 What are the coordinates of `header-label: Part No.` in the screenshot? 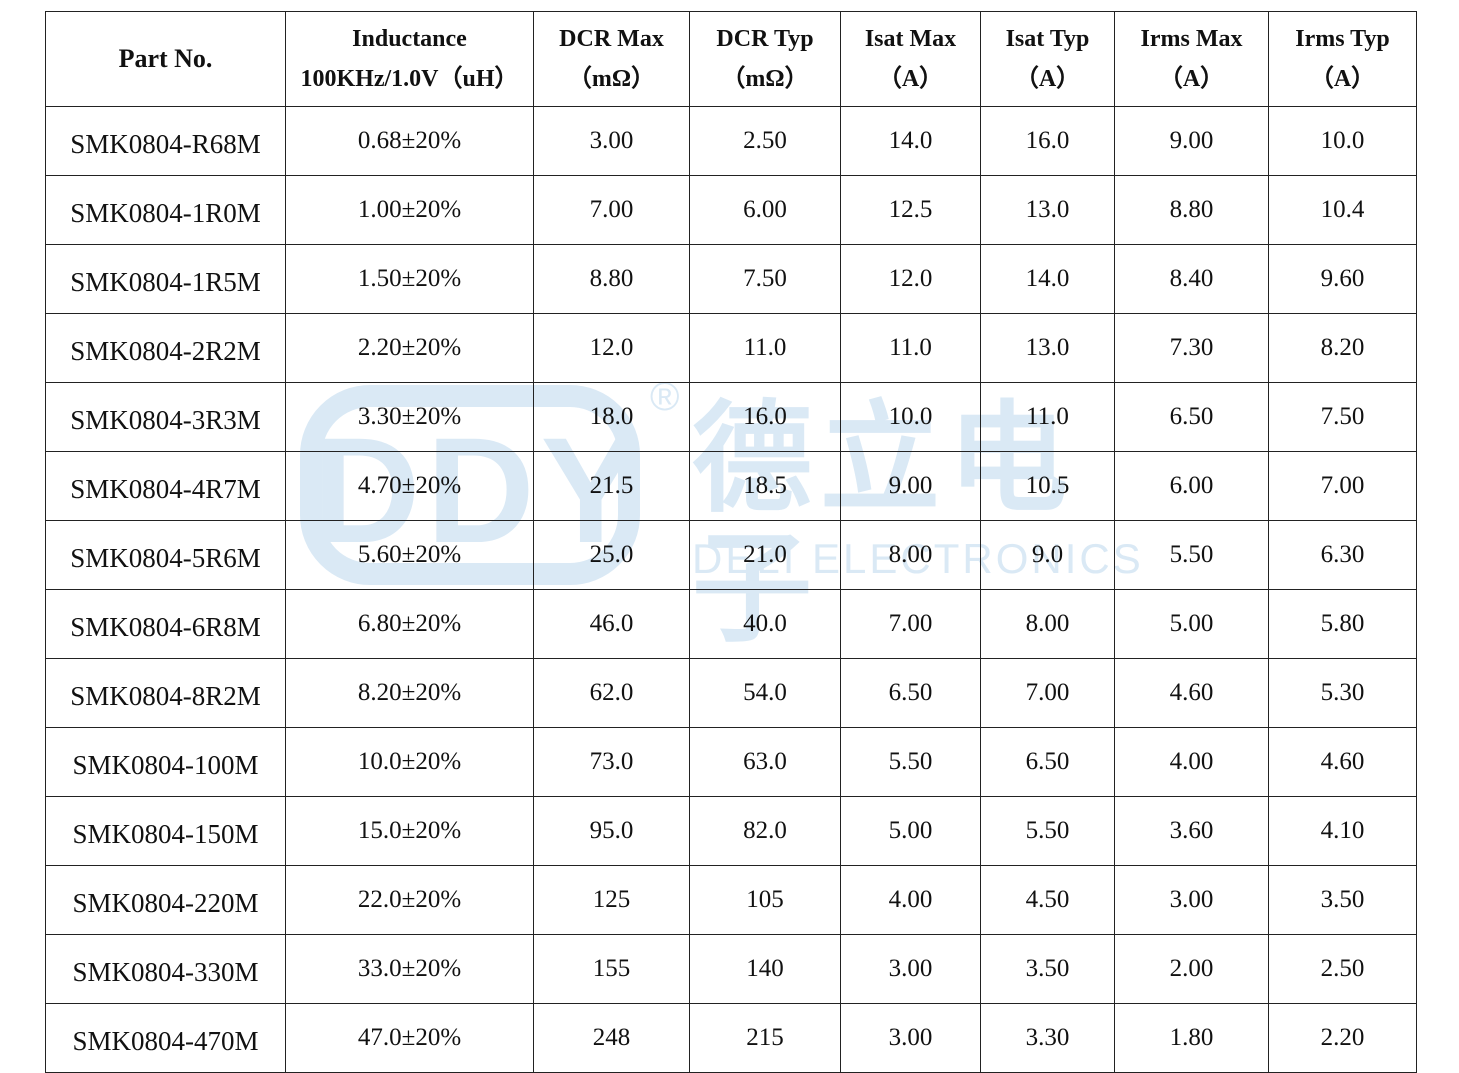 It's located at (165, 58).